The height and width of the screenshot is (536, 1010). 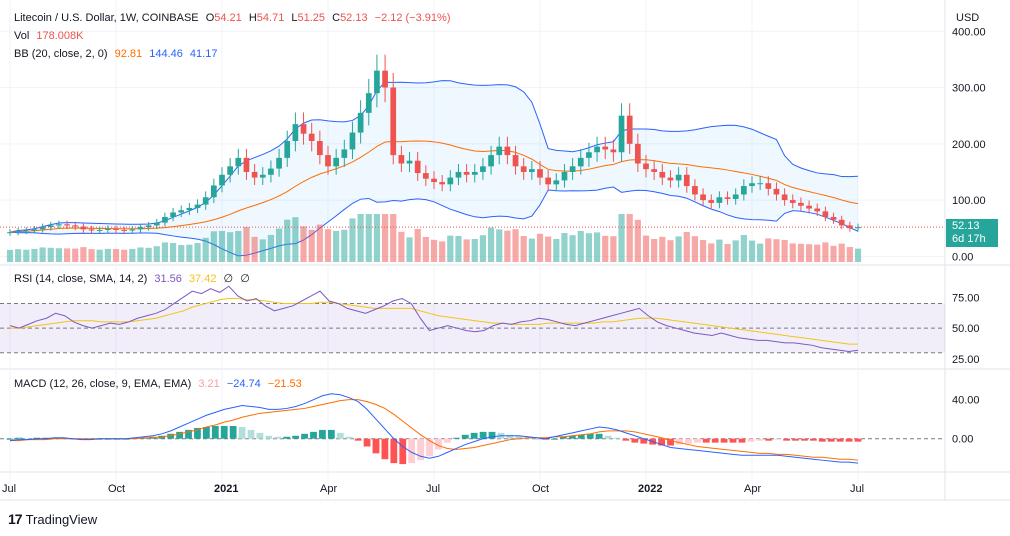 I want to click on bollinger-lower-line, so click(x=434, y=221).